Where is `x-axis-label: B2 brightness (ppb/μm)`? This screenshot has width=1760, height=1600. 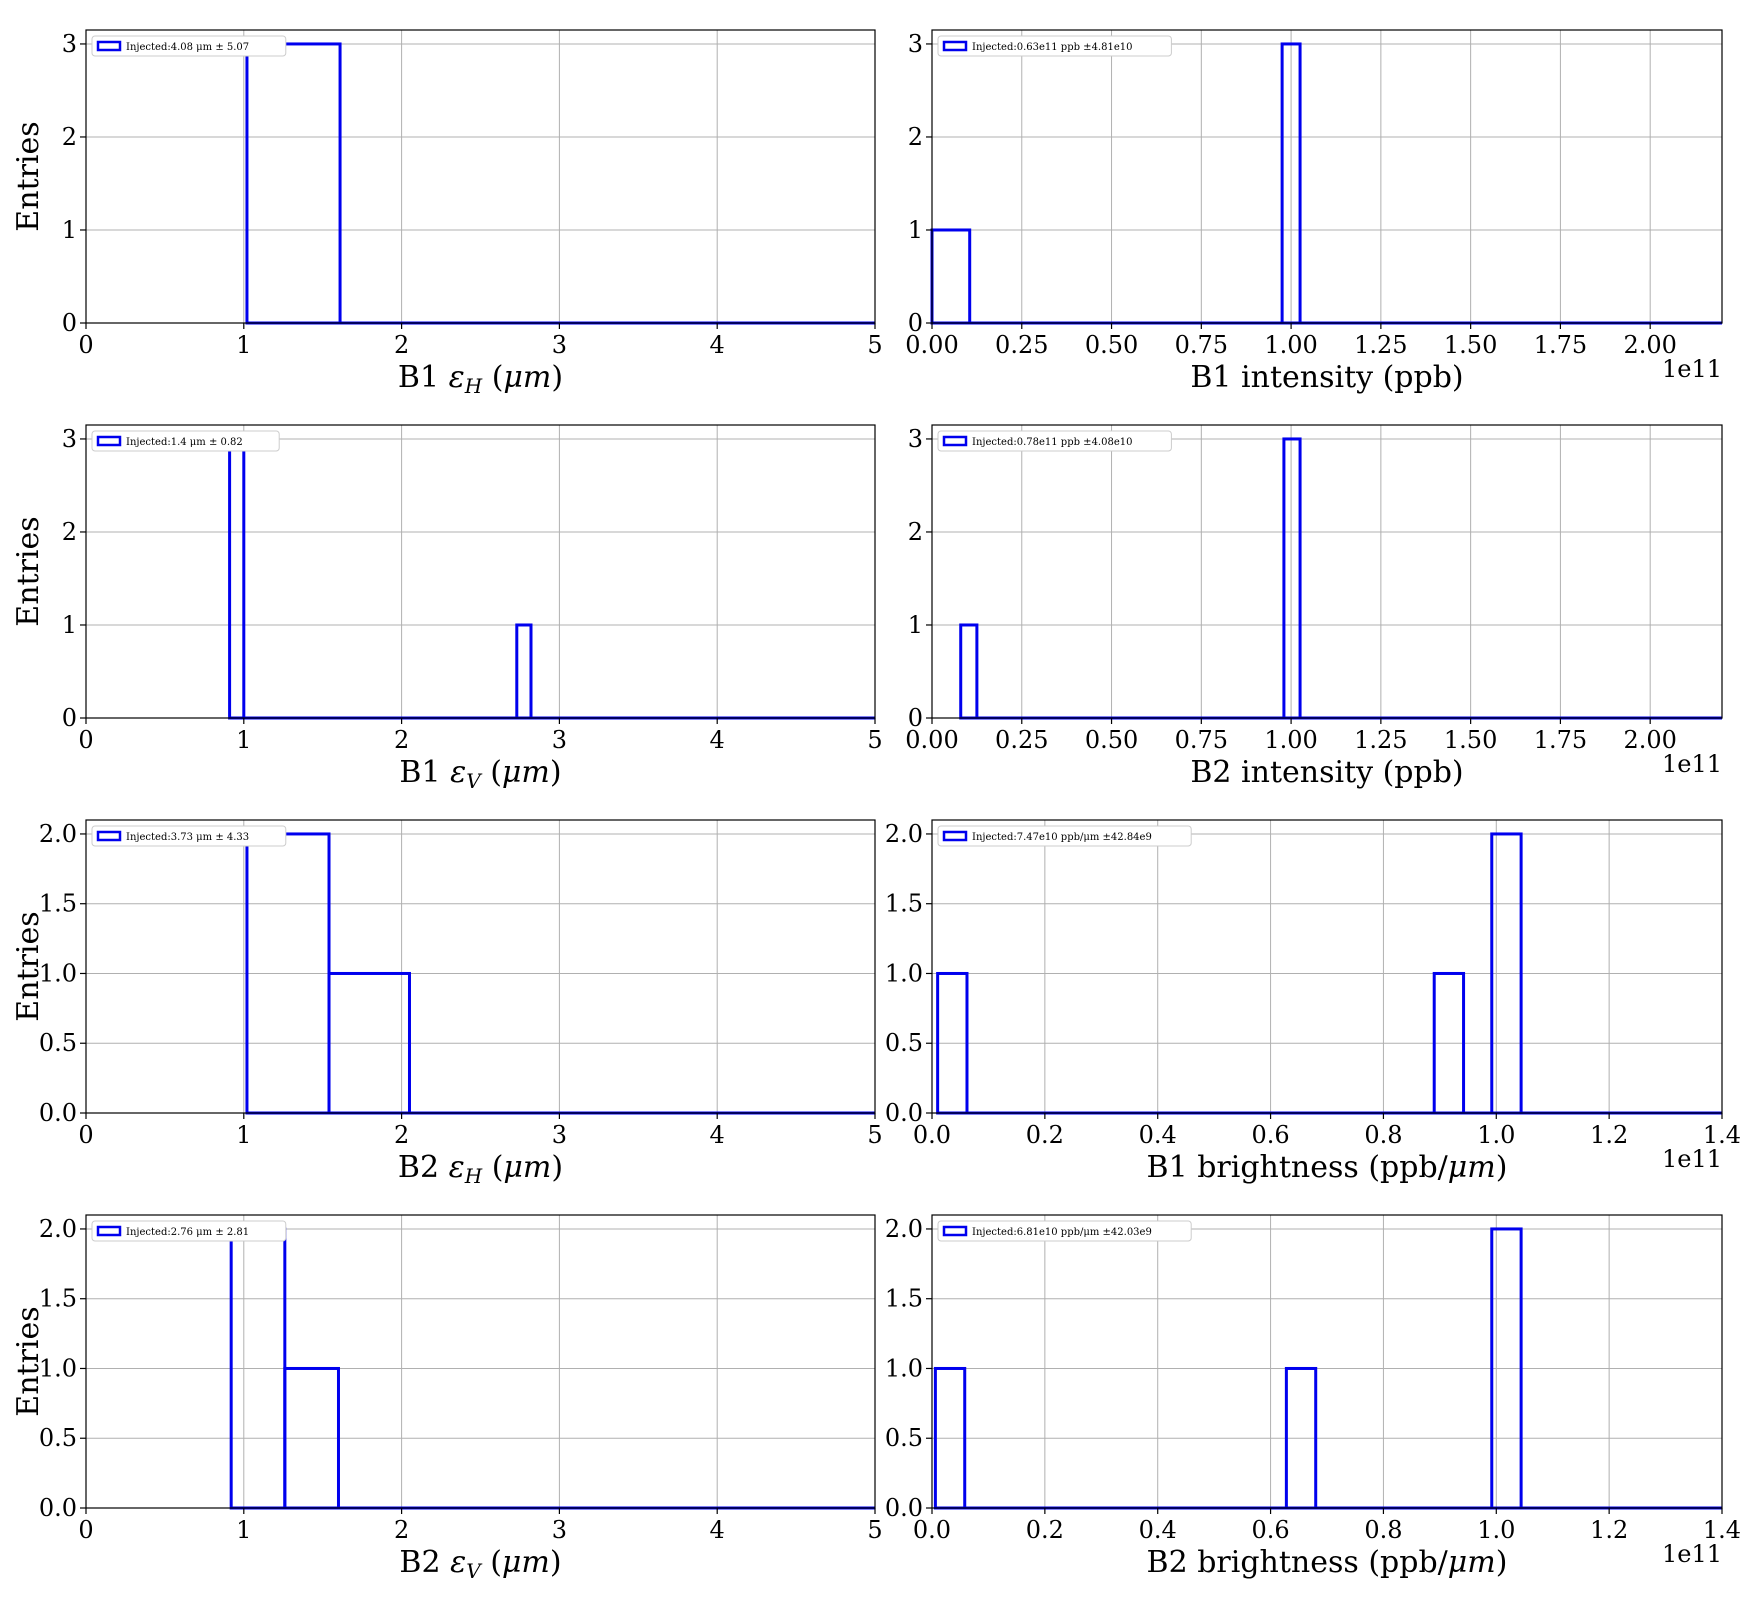 x-axis-label: B2 brightness (ppb/μm) is located at coordinates (1327, 1562).